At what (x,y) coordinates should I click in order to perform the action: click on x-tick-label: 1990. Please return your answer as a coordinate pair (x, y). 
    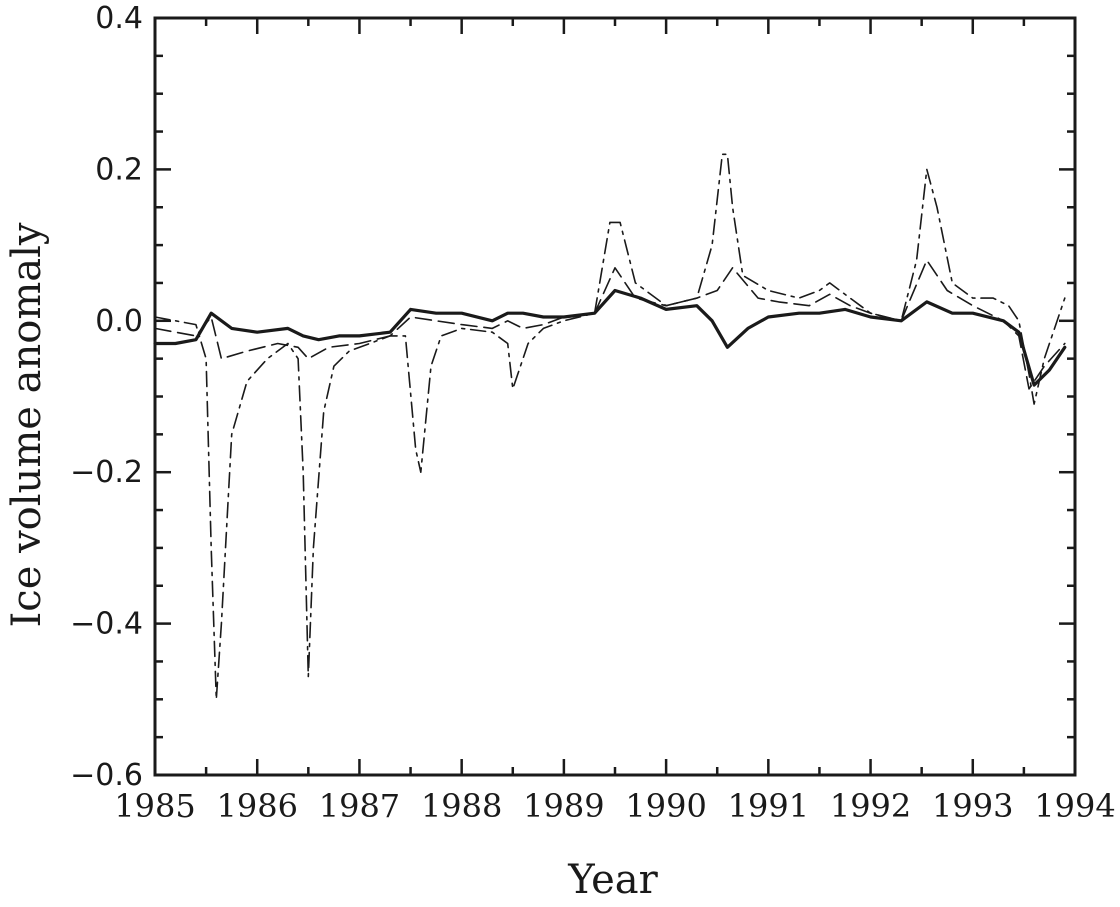
    Looking at the image, I should click on (665, 806).